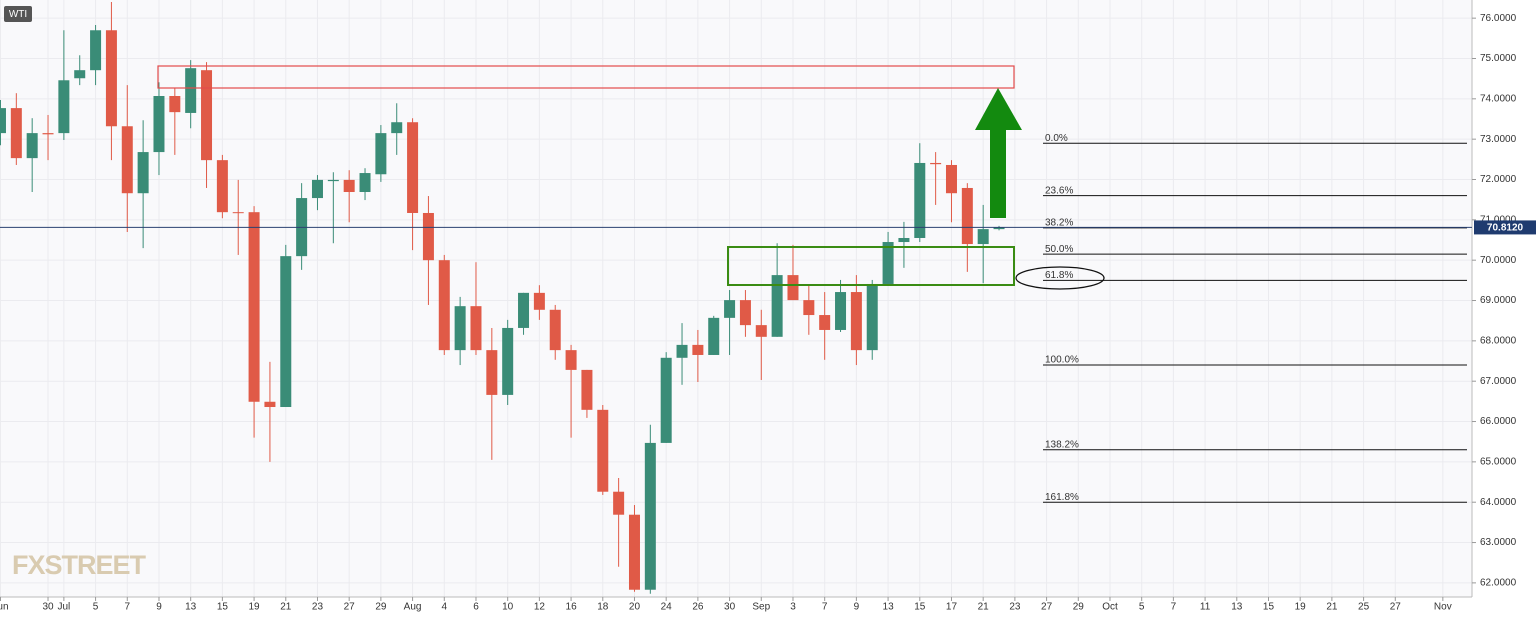 This screenshot has height=618, width=1536. Describe the element at coordinates (18, 14) in the screenshot. I see `symbol: WTI` at that location.